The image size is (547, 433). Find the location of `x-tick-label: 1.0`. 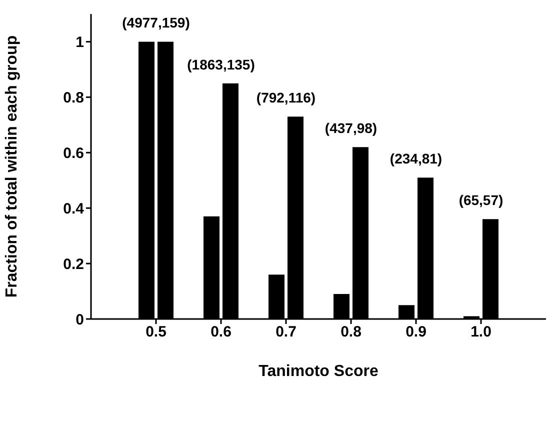

x-tick-label: 1.0 is located at coordinates (481, 332).